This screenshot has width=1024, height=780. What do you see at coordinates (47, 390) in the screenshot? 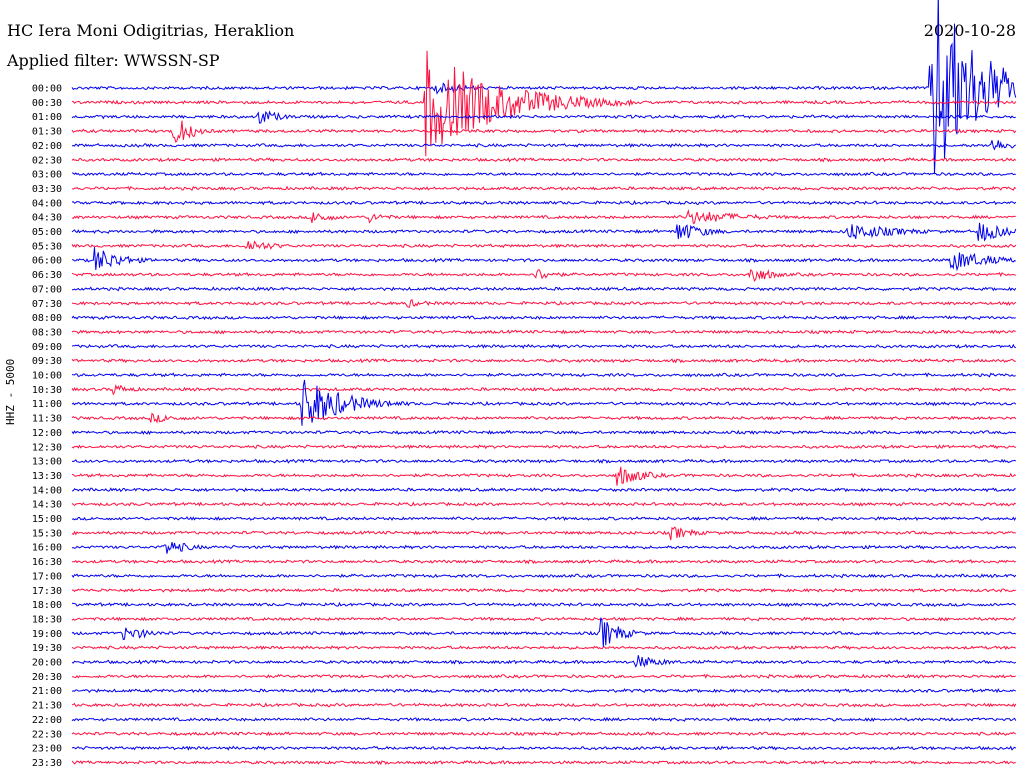
I see `row-time-label: 10:30` at bounding box center [47, 390].